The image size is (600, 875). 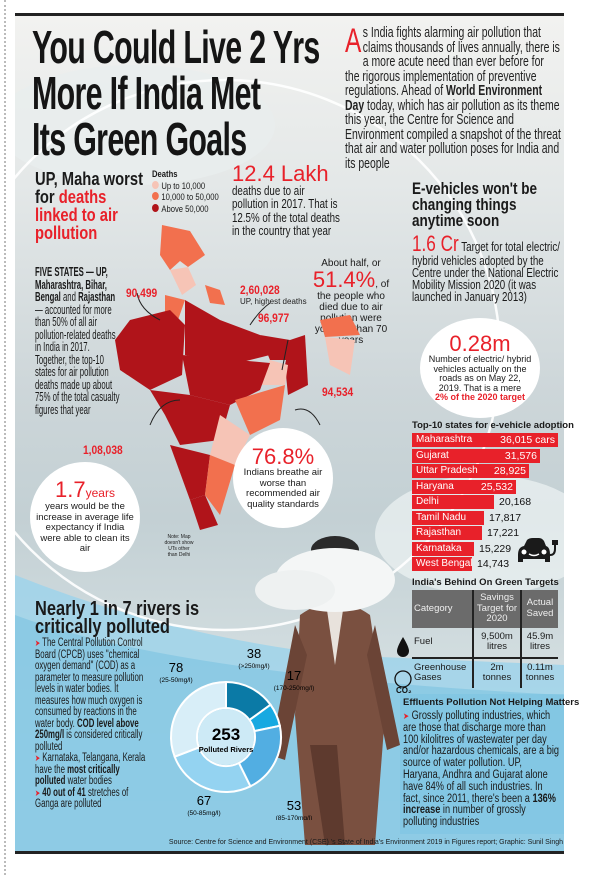 What do you see at coordinates (100, 493) in the screenshot?
I see `stat-unit: years` at bounding box center [100, 493].